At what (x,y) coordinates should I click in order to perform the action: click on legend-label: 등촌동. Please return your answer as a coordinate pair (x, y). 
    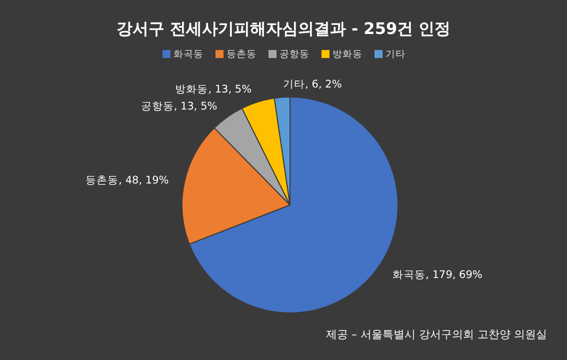
    Looking at the image, I should click on (241, 54).